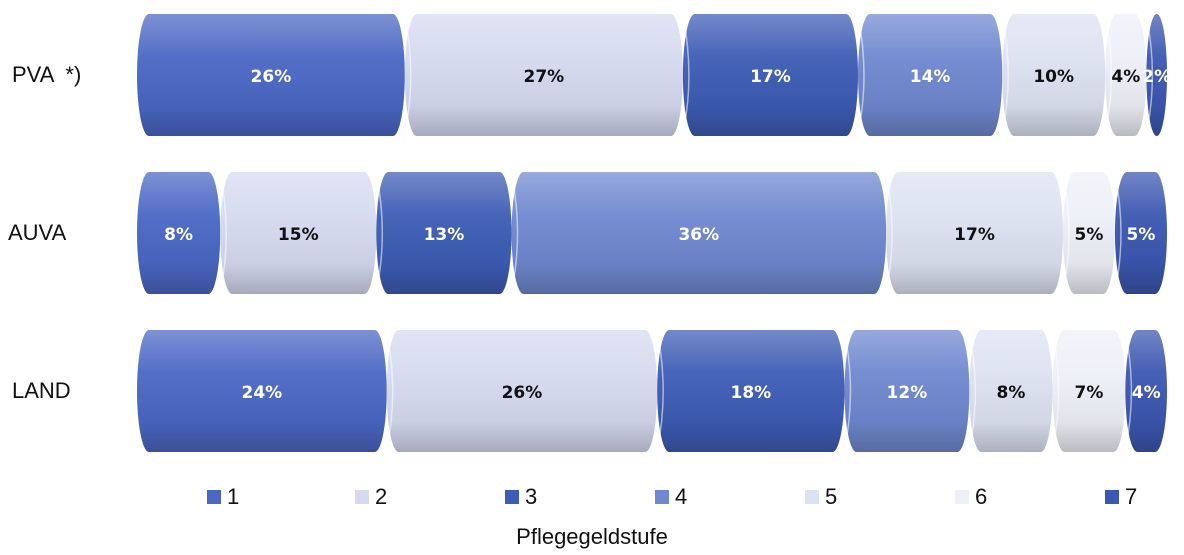 This screenshot has height=555, width=1184. What do you see at coordinates (681, 496) in the screenshot?
I see `legend-label: 4` at bounding box center [681, 496].